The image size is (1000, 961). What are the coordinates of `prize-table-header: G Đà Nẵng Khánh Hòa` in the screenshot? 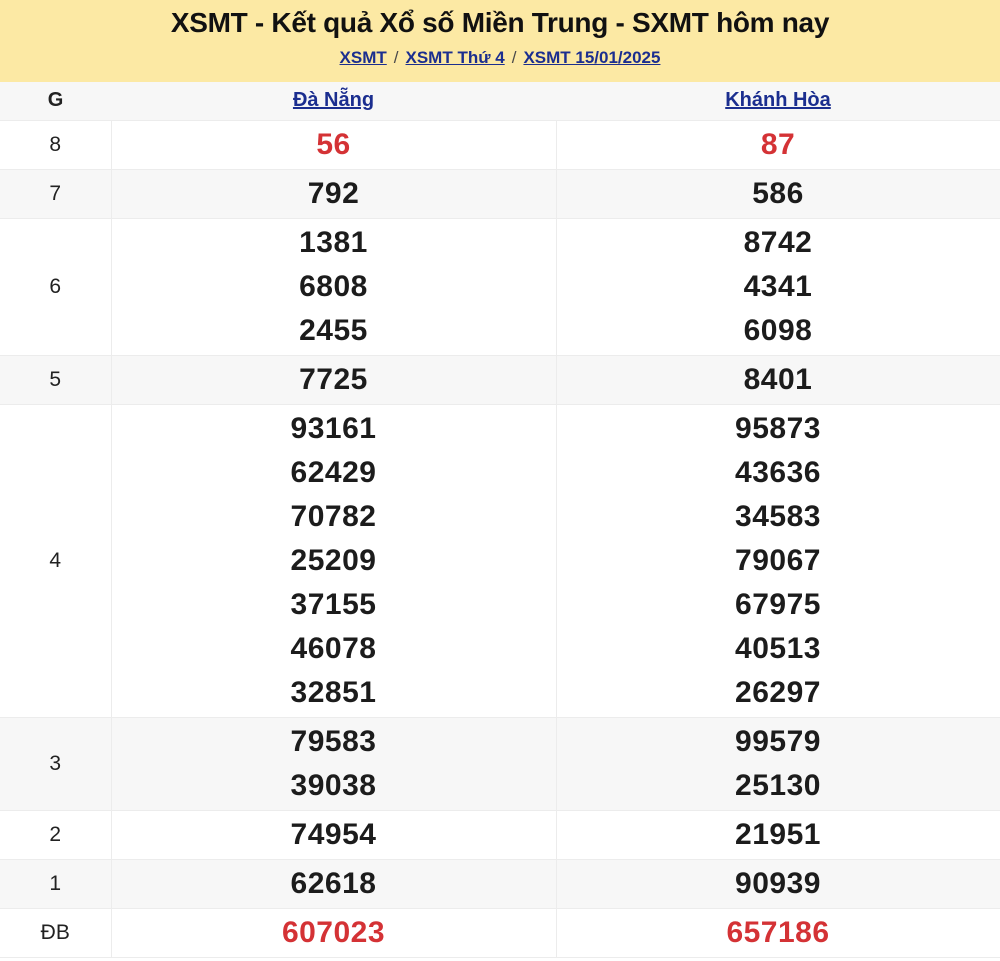 It's located at (500, 101).